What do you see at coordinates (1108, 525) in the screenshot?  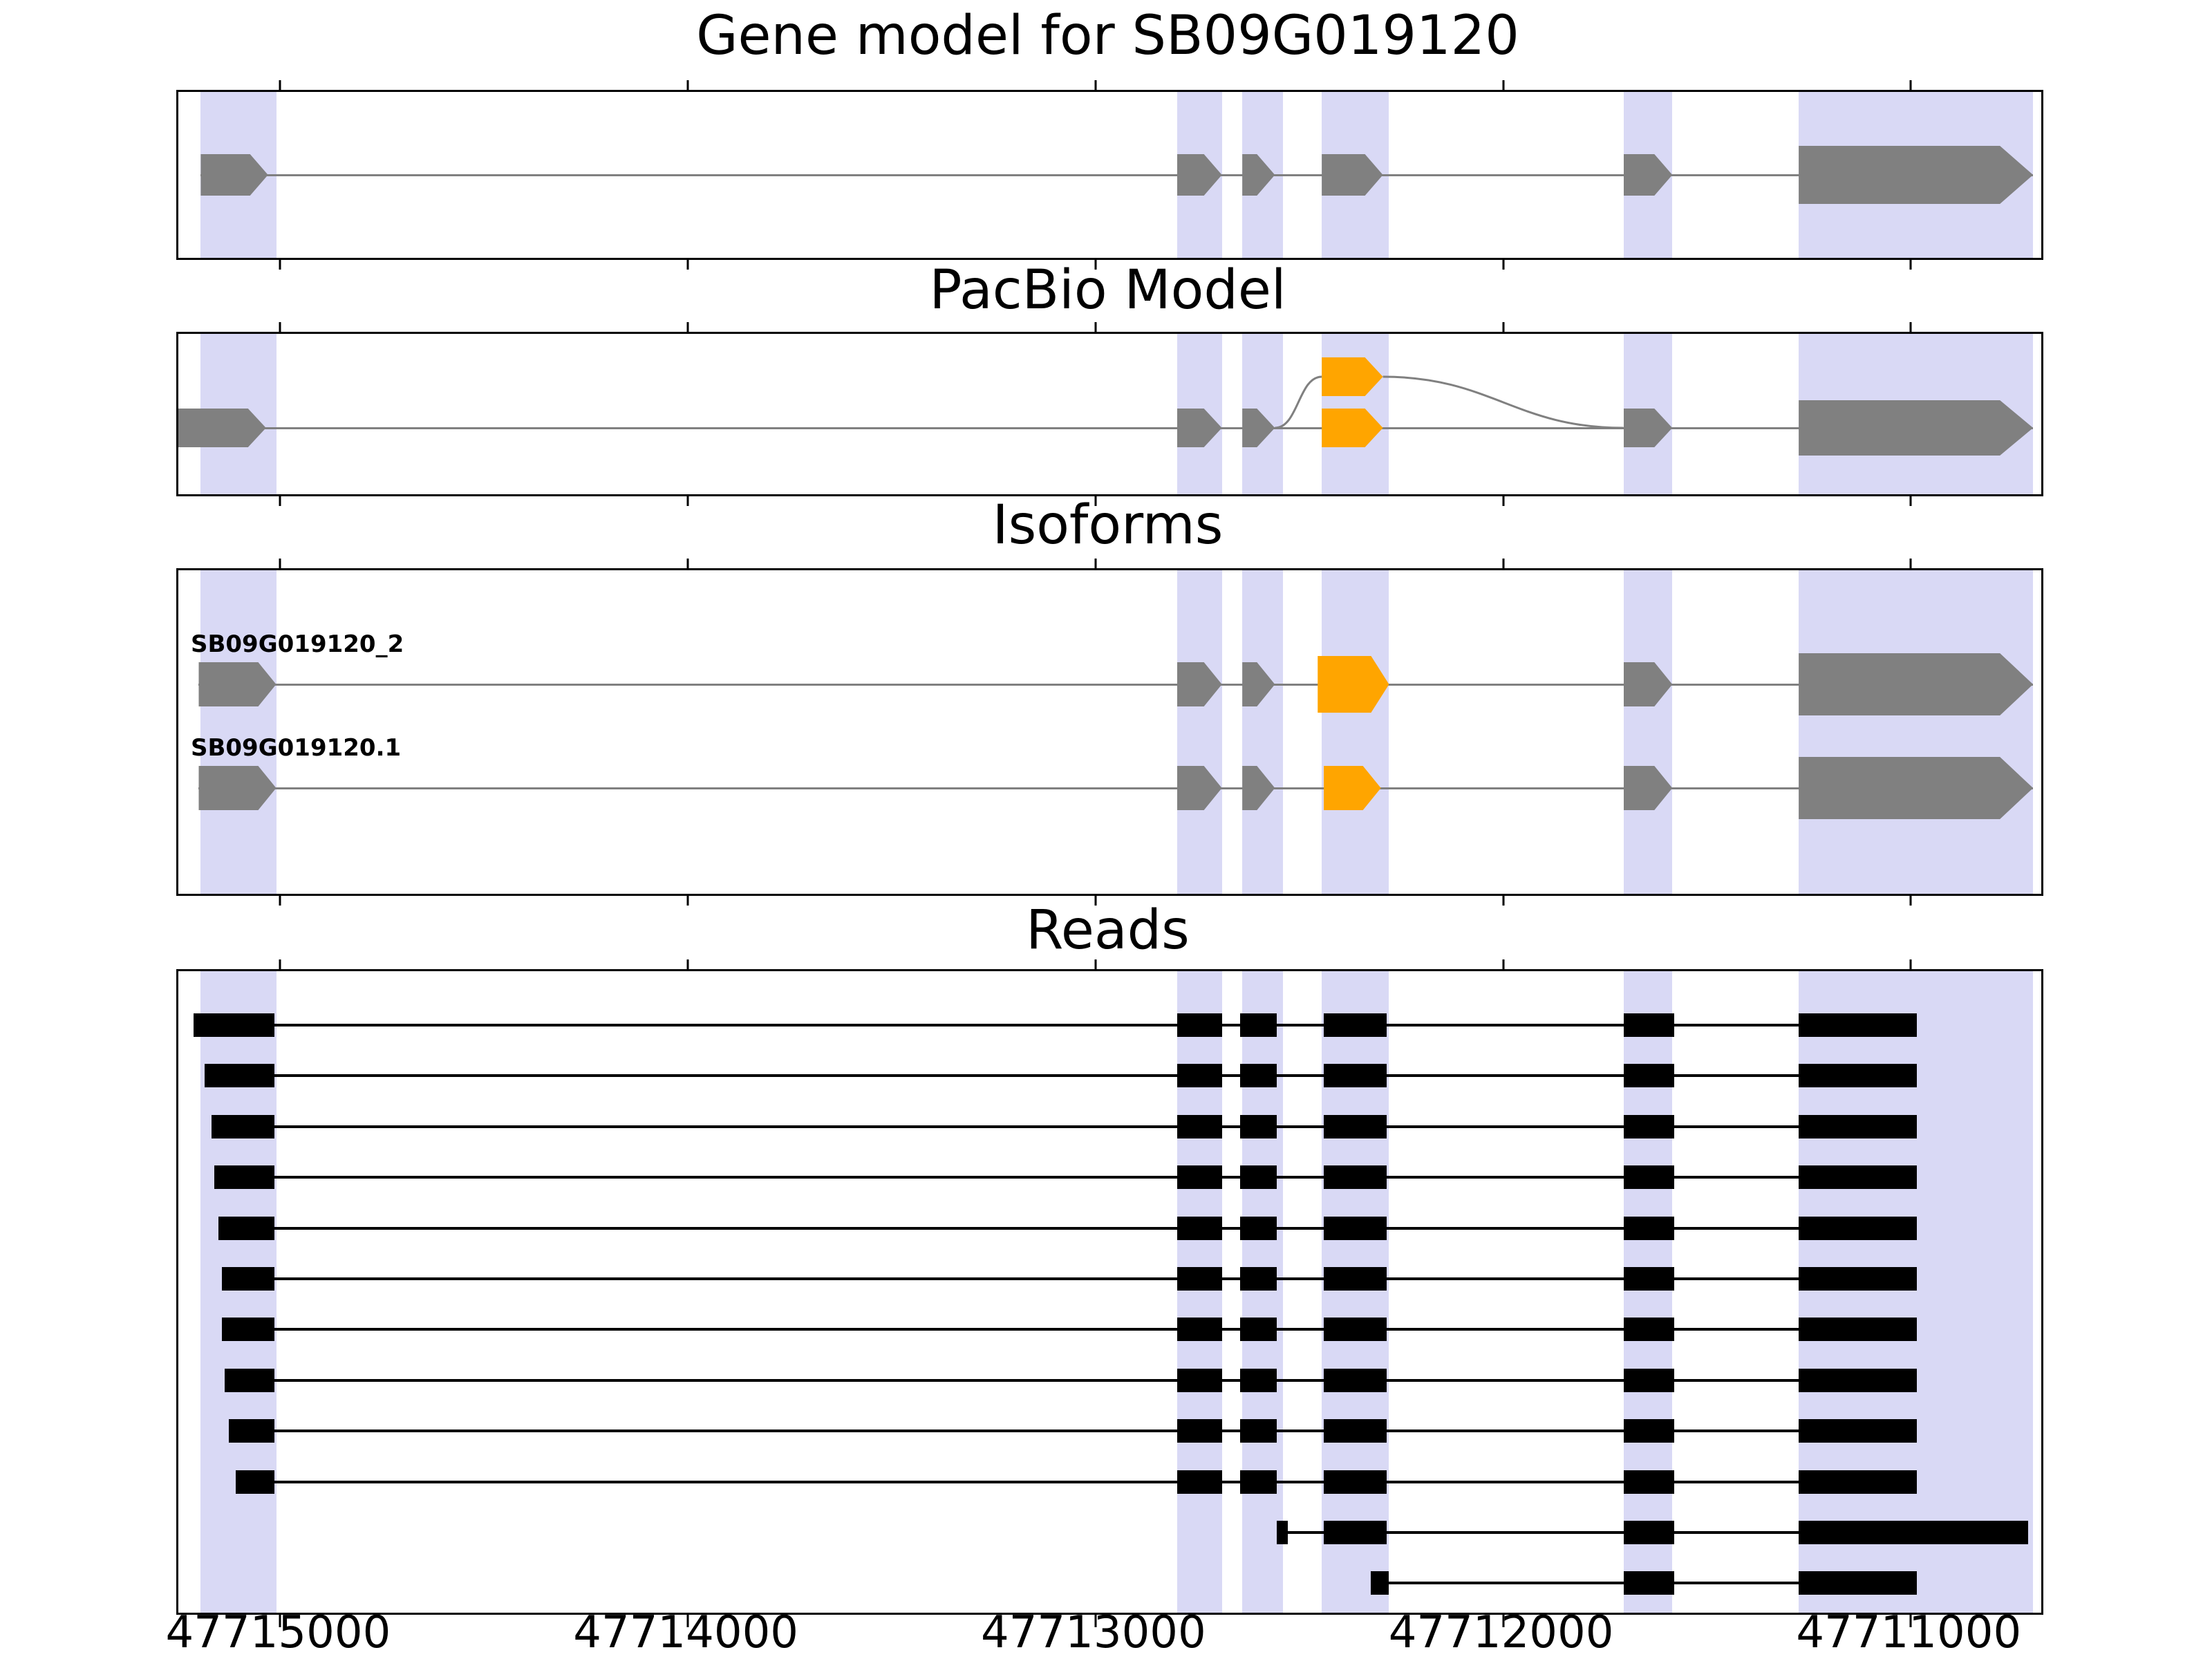 I see `isoforms-title: Isoforms` at bounding box center [1108, 525].